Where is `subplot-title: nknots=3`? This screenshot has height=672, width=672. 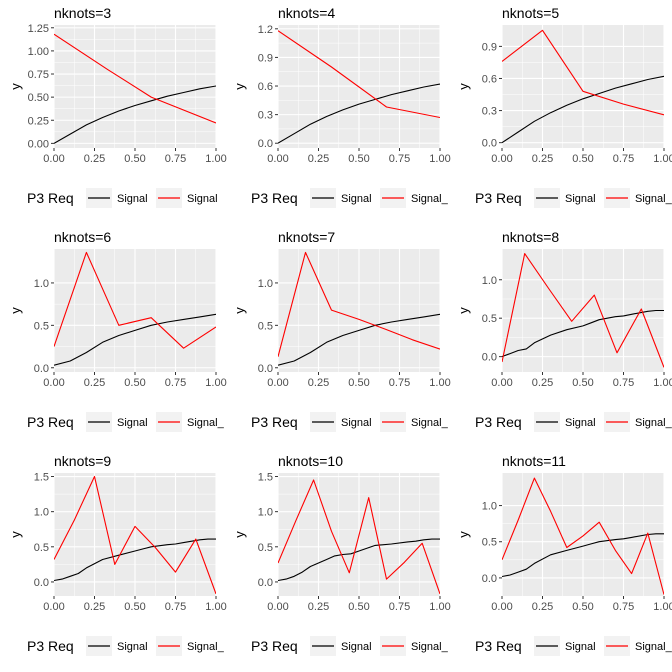 subplot-title: nknots=3 is located at coordinates (82, 13).